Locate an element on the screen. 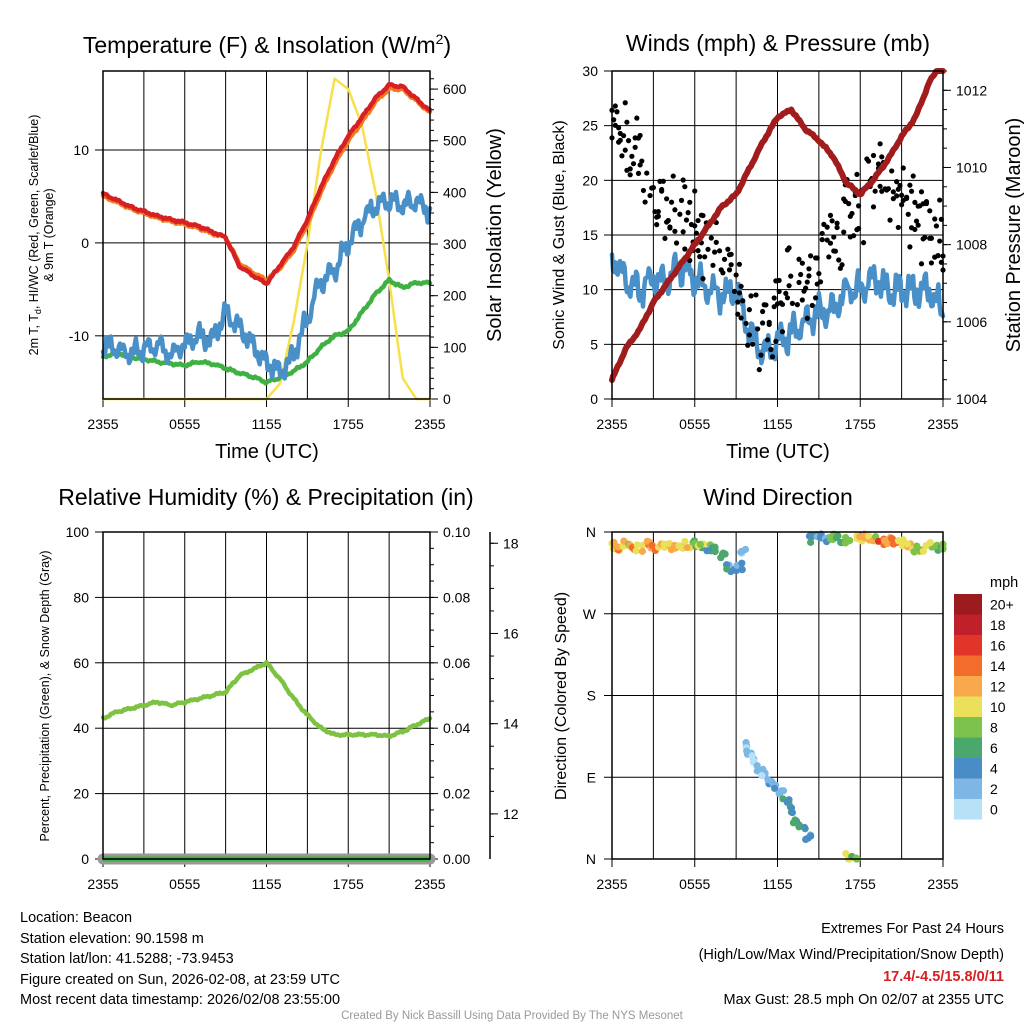  colorbar-swatch is located at coordinates (968, 665).